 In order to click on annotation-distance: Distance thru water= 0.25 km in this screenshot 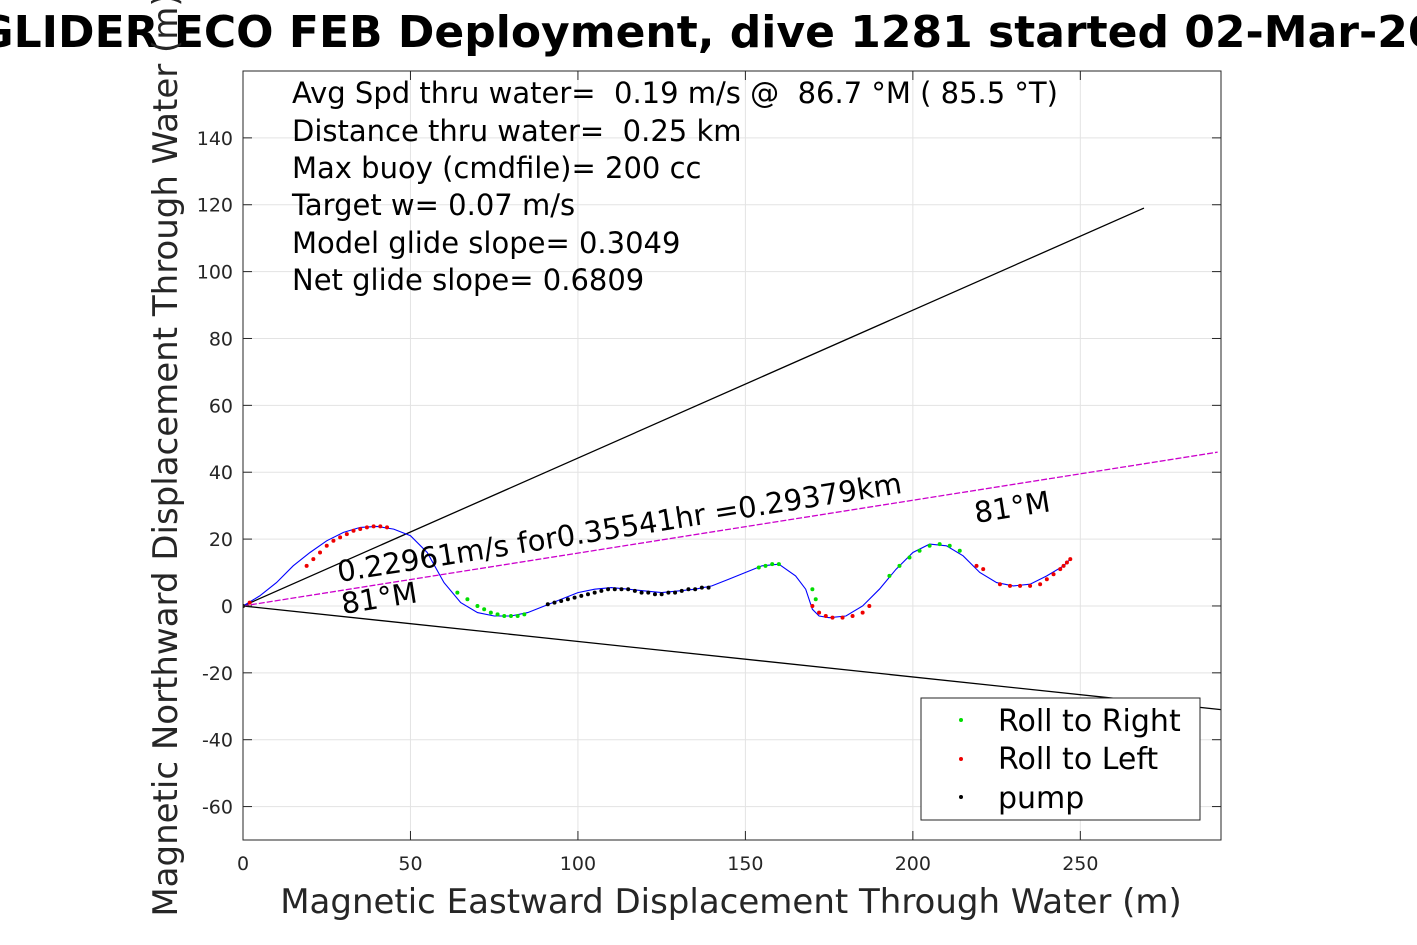, I will do `click(517, 131)`.